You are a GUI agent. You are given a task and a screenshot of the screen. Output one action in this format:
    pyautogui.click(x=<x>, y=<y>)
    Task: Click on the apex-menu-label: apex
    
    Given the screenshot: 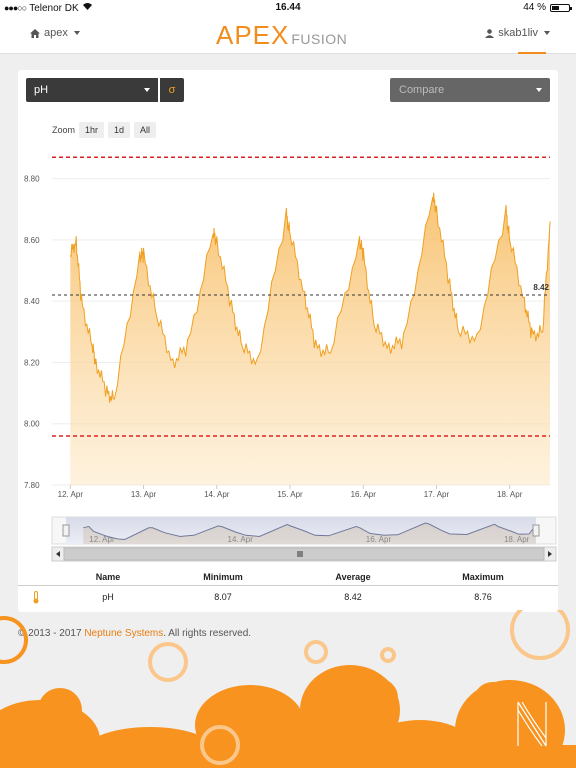 What is the action you would take?
    pyautogui.click(x=56, y=33)
    